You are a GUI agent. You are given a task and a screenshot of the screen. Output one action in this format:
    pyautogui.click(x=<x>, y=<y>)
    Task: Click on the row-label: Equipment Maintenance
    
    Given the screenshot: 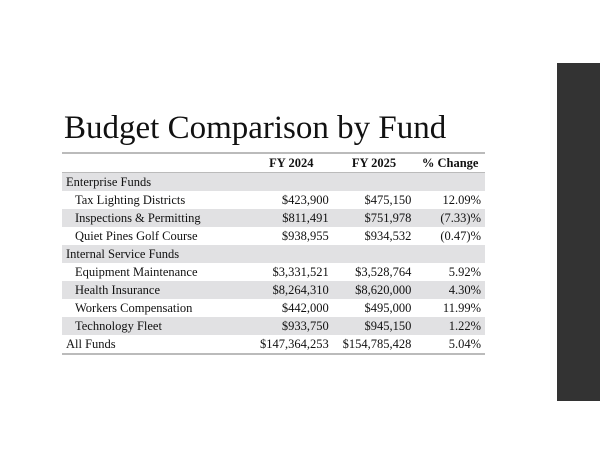 What is the action you would take?
    pyautogui.click(x=136, y=271)
    